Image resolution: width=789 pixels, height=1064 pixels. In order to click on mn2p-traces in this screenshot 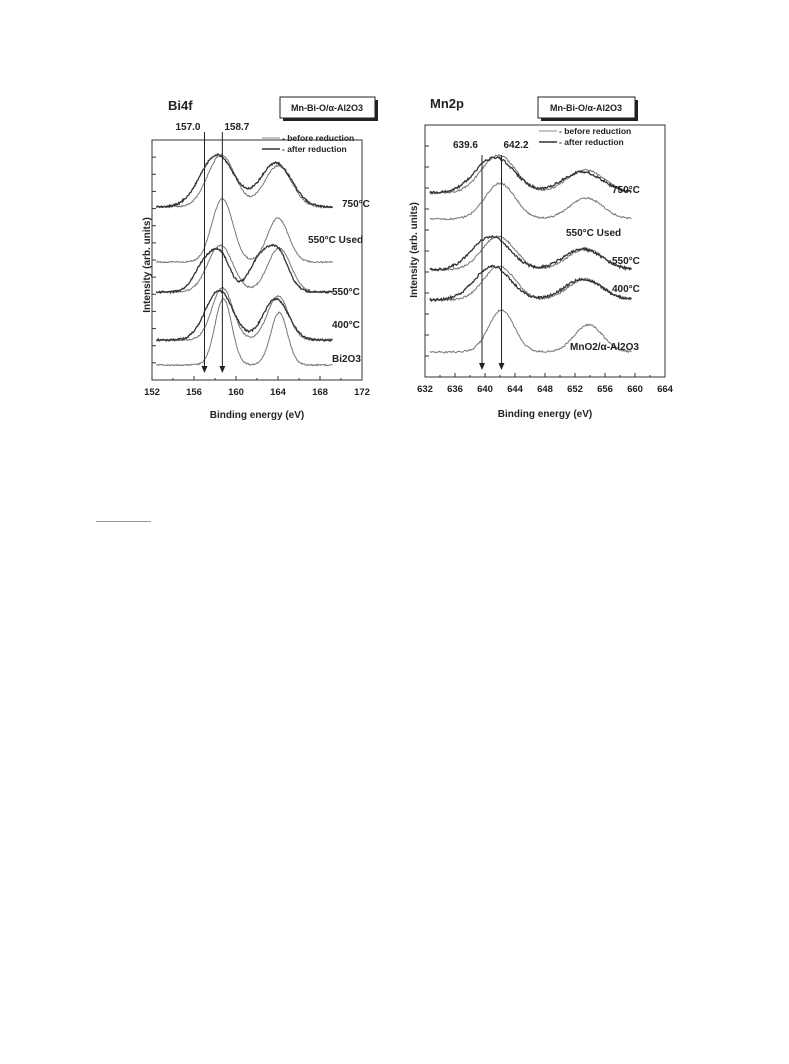, I will do `click(530, 253)`.